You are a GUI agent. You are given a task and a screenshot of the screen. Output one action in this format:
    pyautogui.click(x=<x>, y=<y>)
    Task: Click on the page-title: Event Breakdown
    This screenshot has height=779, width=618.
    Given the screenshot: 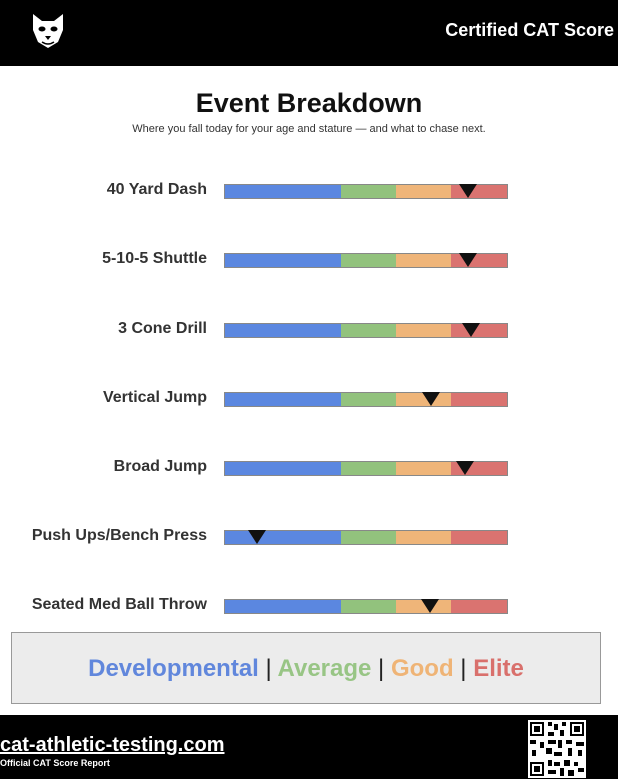 What is the action you would take?
    pyautogui.click(x=309, y=103)
    